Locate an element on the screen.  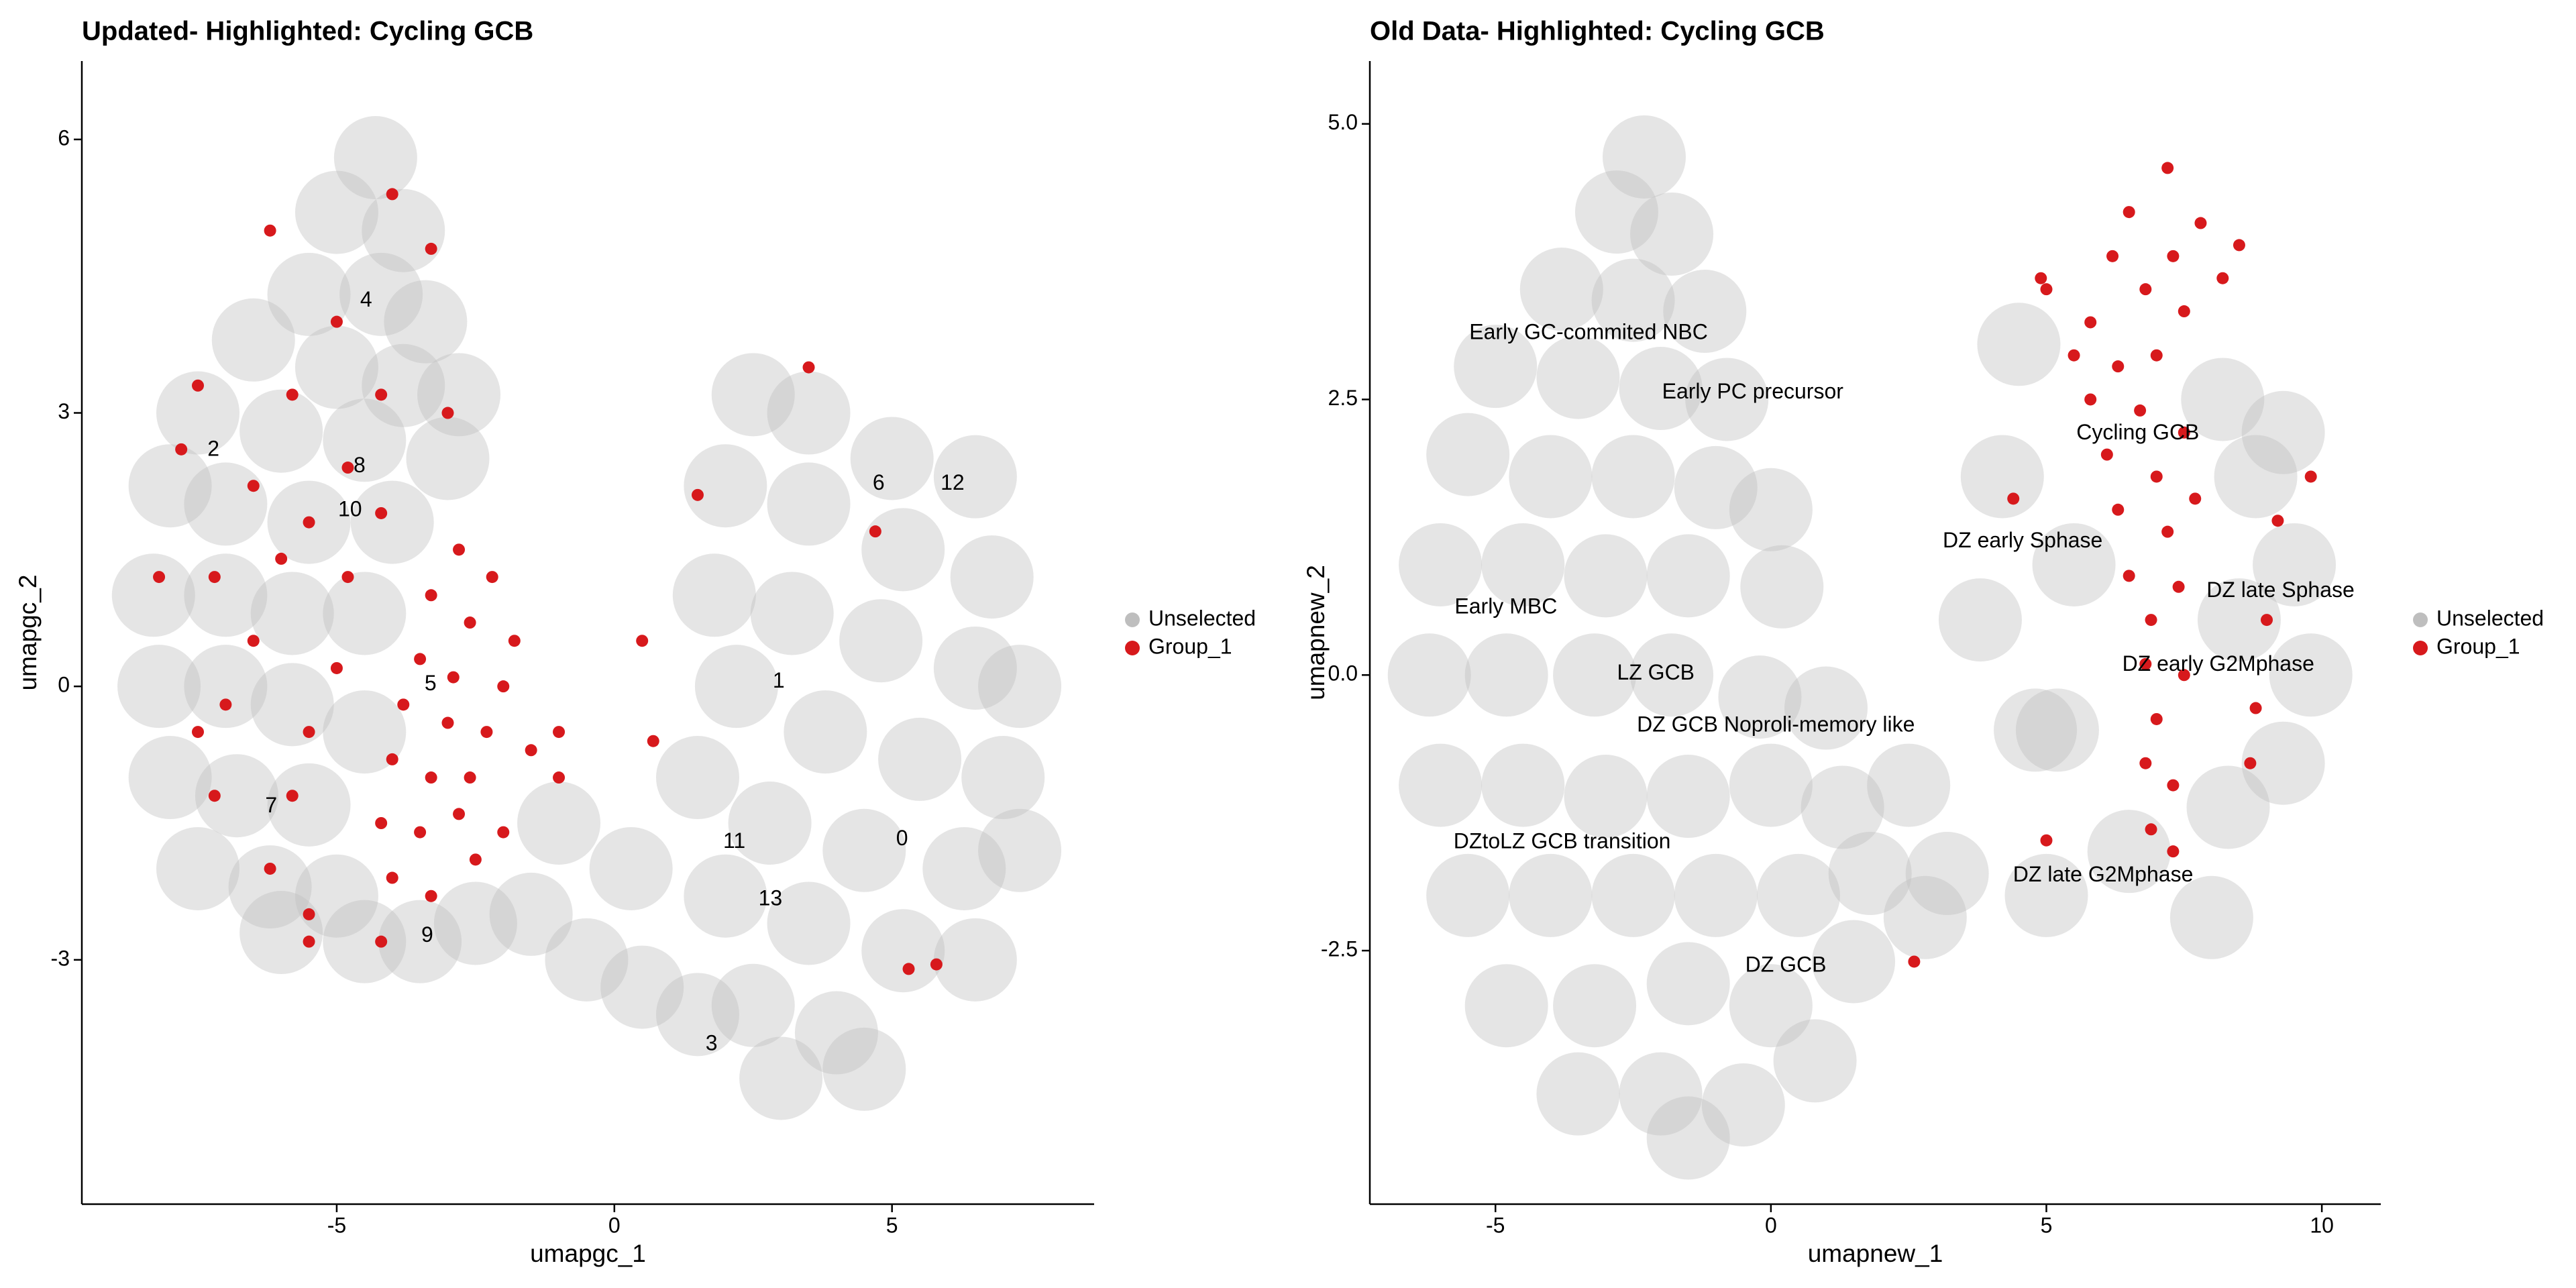
cluster-label: Early GC-commited NBC is located at coordinates (1588, 331).